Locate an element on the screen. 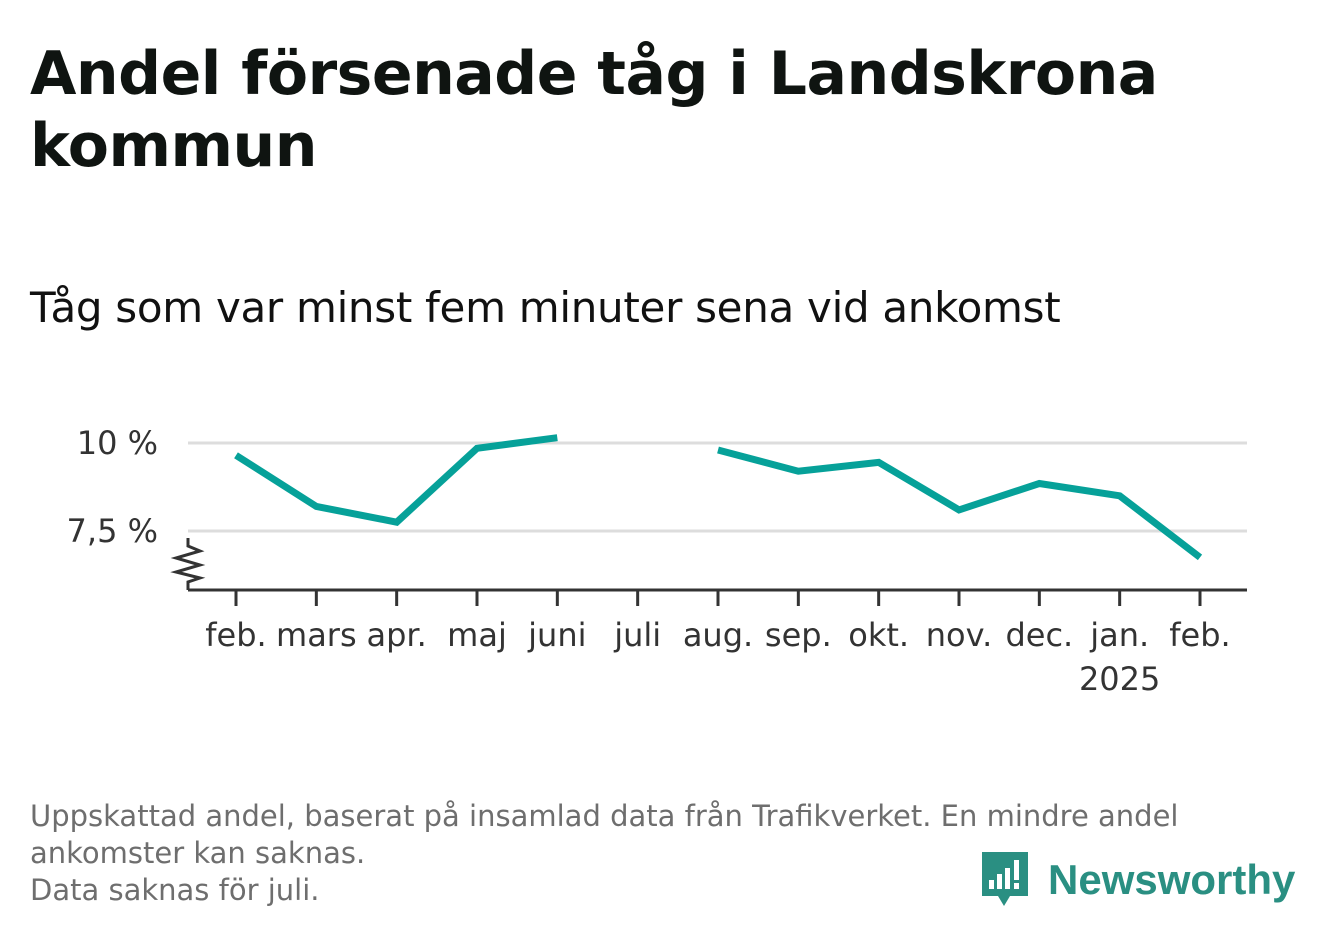  footnote-line-2: ankomster kan saknas. is located at coordinates (198, 853).